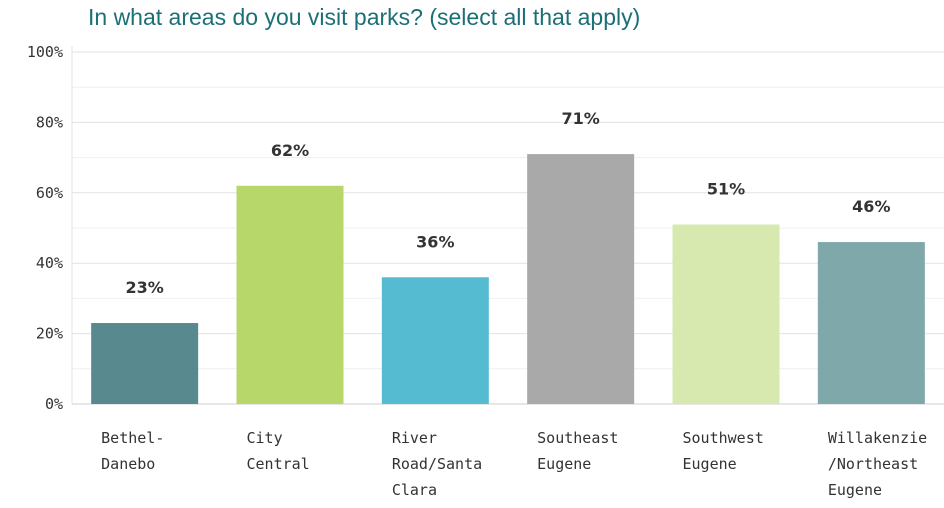 The height and width of the screenshot is (508, 944). Describe the element at coordinates (49, 193) in the screenshot. I see `y-tick-label: 60%` at that location.